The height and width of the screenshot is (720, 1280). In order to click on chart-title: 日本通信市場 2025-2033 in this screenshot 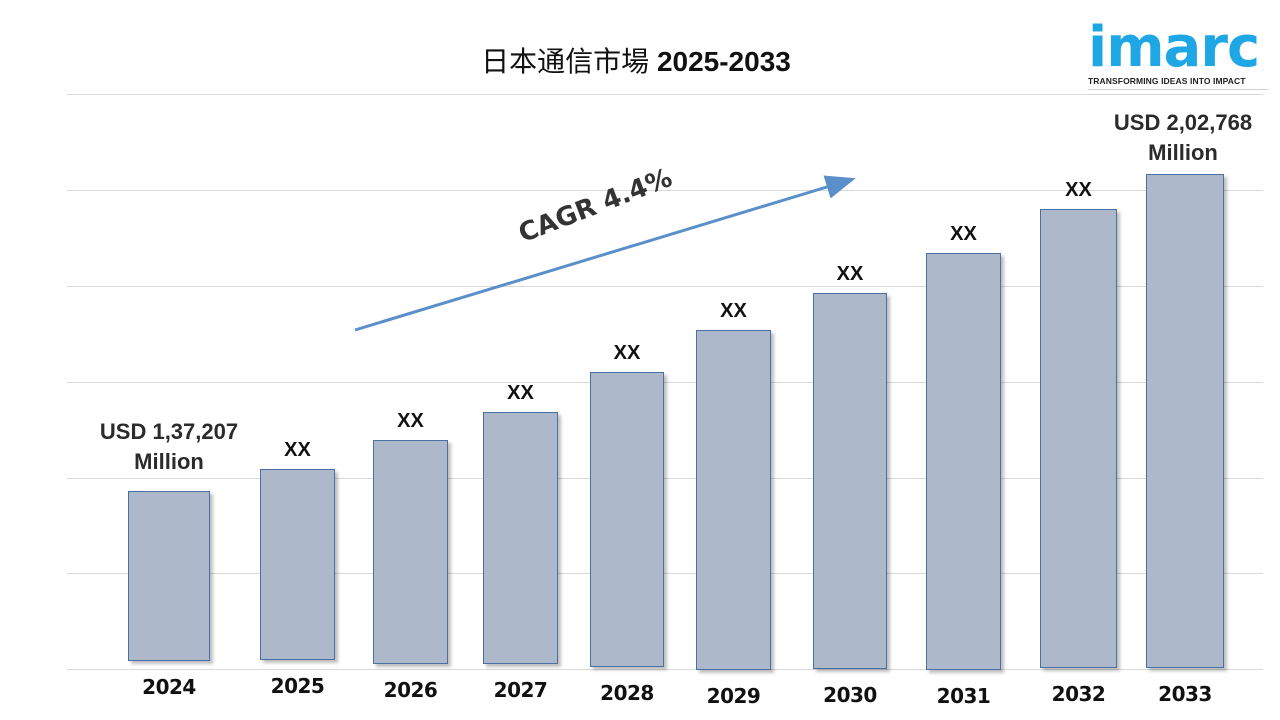, I will do `click(636, 62)`.